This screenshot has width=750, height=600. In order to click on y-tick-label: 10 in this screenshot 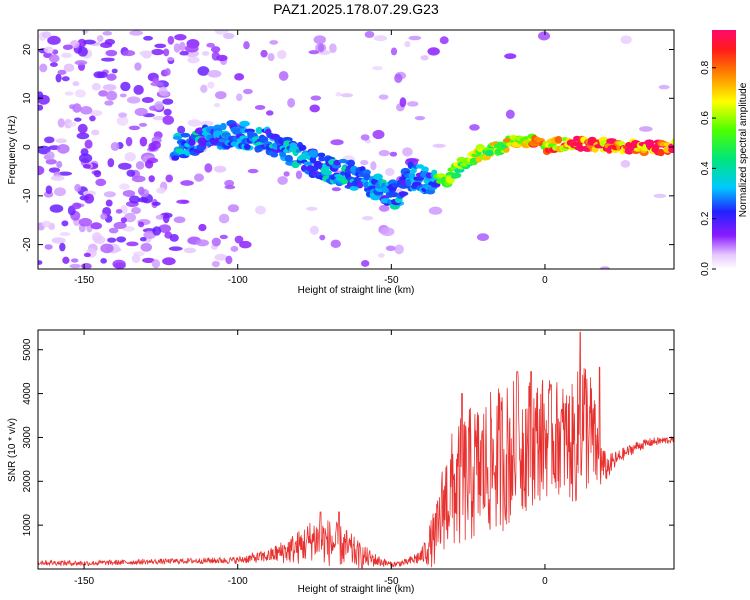, I will do `click(27, 98)`.